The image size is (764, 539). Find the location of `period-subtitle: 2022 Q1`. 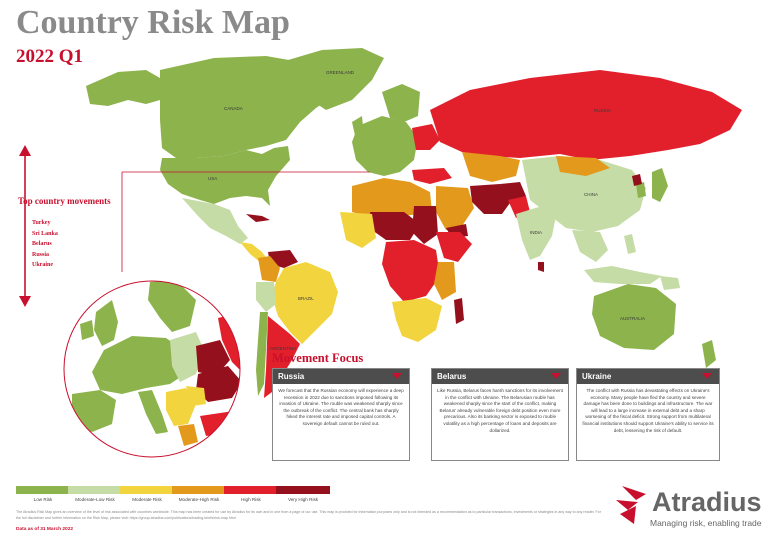

period-subtitle: 2022 Q1 is located at coordinates (50, 56).